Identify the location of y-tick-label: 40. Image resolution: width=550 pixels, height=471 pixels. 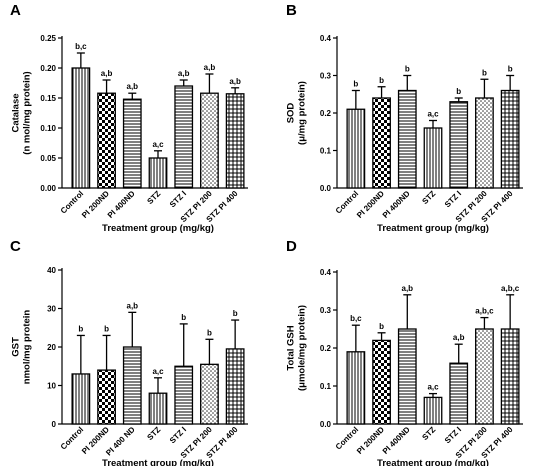
(51, 270).